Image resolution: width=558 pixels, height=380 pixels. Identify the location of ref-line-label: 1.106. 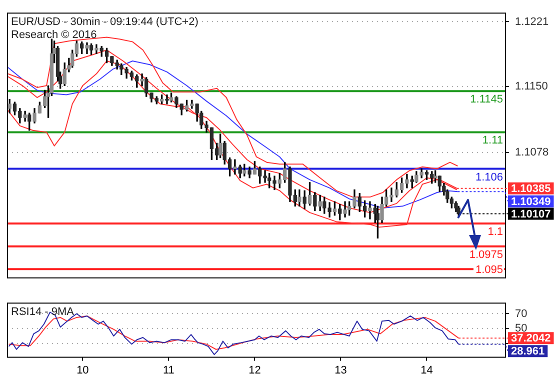
(489, 177).